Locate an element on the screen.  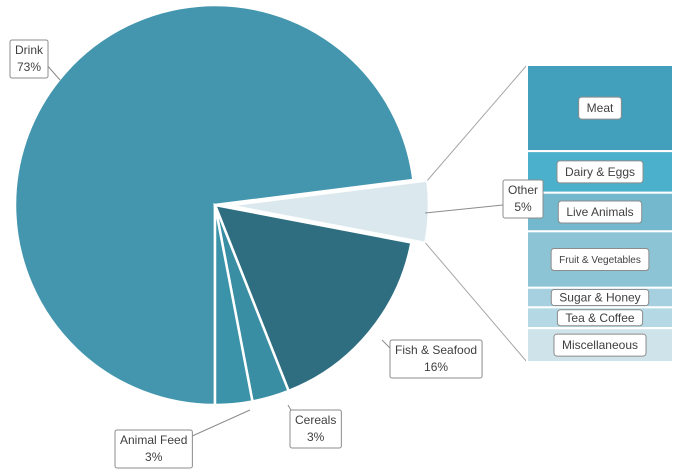
value-label: 5% is located at coordinates (523, 207).